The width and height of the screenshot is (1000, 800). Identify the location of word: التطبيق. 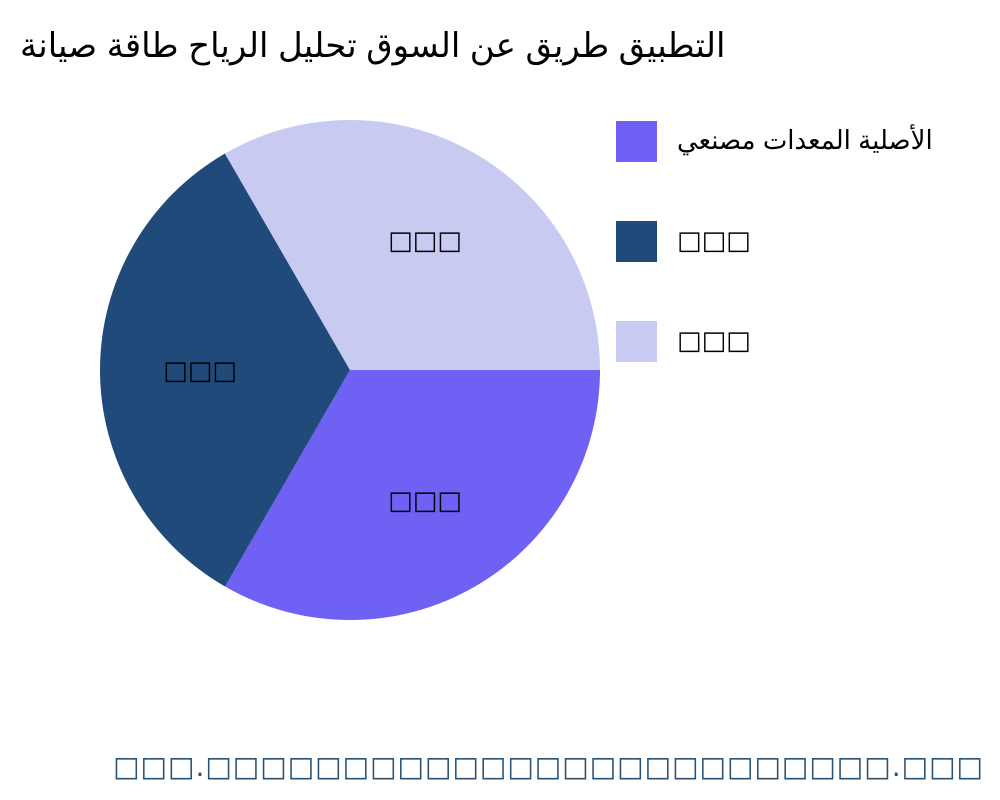
(672, 46).